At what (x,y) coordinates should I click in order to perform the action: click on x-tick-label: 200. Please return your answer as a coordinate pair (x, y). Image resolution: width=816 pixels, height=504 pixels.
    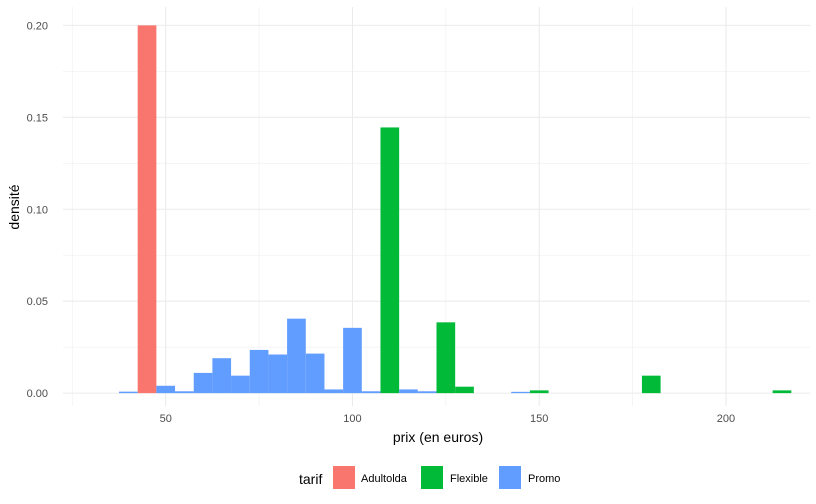
    Looking at the image, I should click on (726, 419).